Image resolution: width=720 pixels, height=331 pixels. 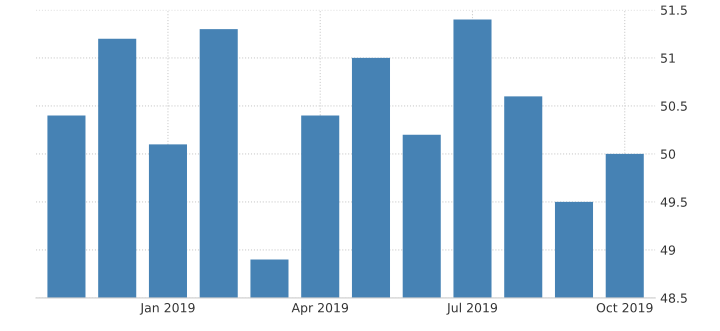 I want to click on y-tick-label: 49.5, so click(x=673, y=202).